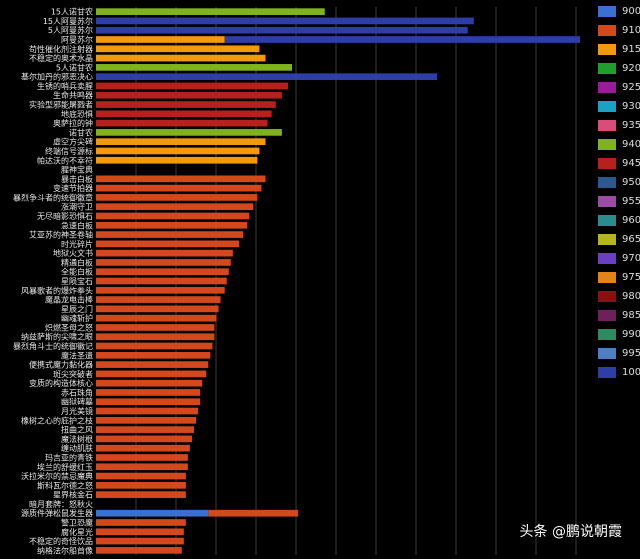 This screenshot has height=559, width=640. What do you see at coordinates (631, 106) in the screenshot?
I see `legend-label: 930` at bounding box center [631, 106].